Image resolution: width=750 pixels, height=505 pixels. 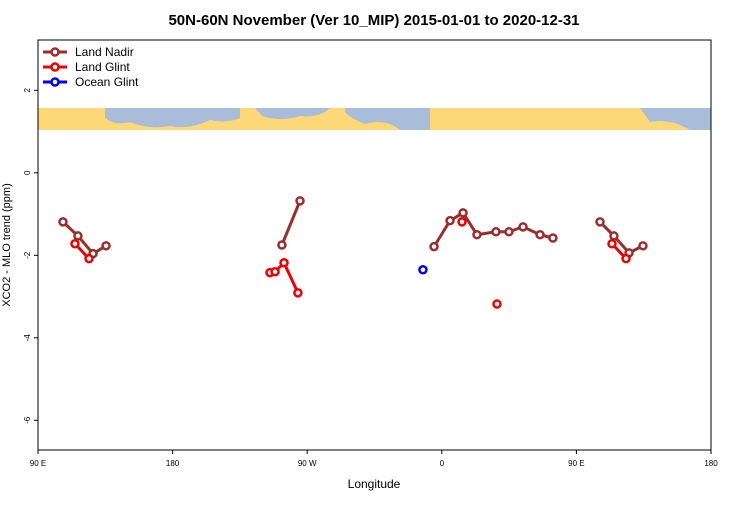 I want to click on legend-label: Ocean Glint, so click(x=107, y=82).